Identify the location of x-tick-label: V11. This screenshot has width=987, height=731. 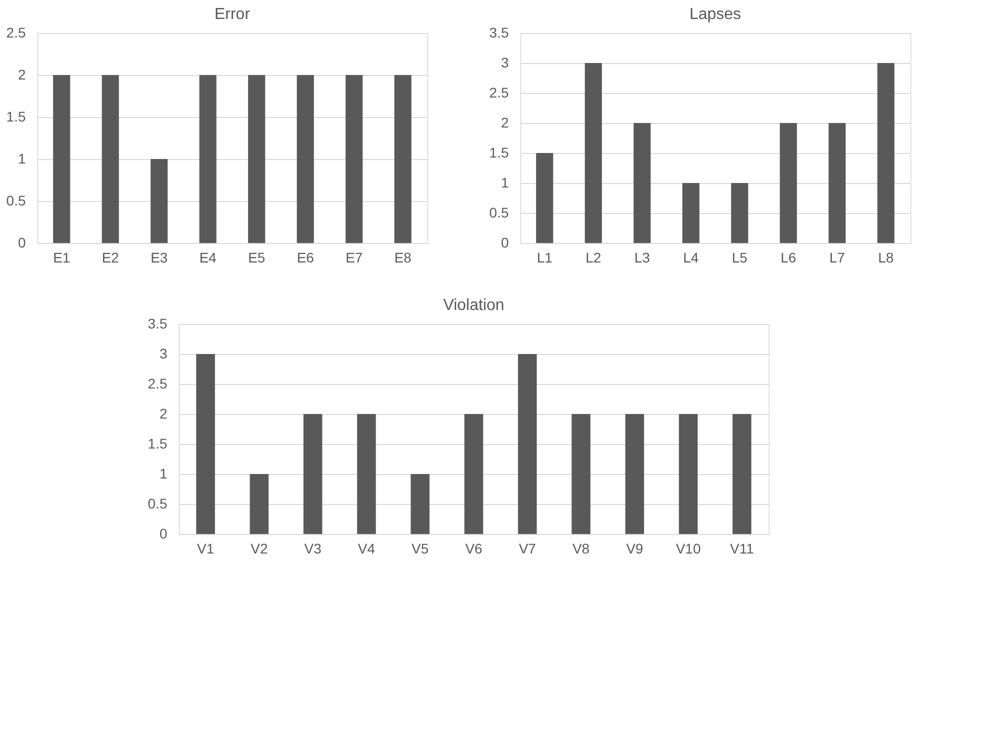
(742, 548).